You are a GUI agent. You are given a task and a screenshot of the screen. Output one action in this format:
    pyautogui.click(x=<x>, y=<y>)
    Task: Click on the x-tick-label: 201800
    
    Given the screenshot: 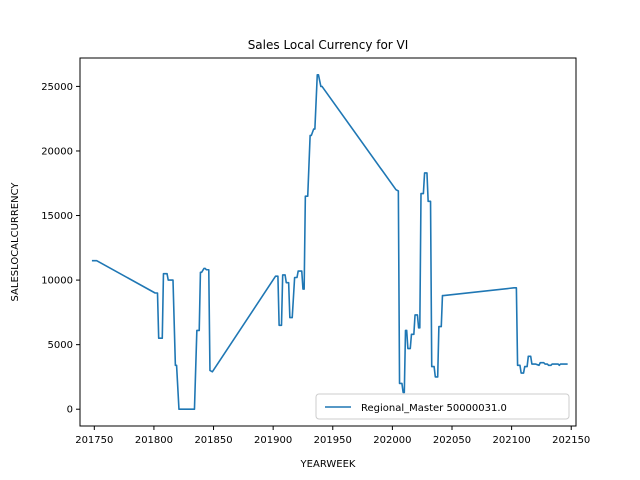 What is the action you would take?
    pyautogui.click(x=154, y=440)
    